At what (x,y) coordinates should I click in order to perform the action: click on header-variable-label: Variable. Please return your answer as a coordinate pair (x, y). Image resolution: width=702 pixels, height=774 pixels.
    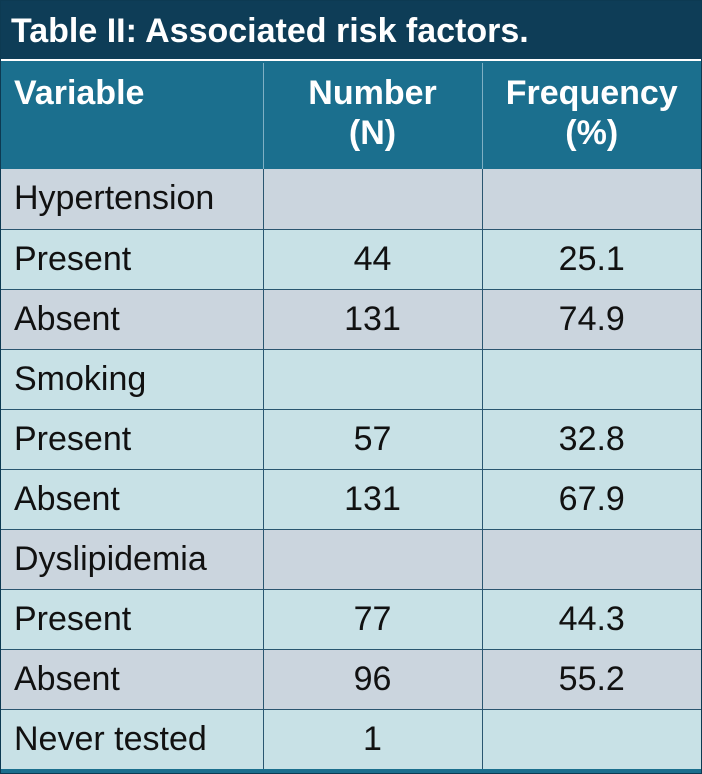
    Looking at the image, I should click on (79, 93).